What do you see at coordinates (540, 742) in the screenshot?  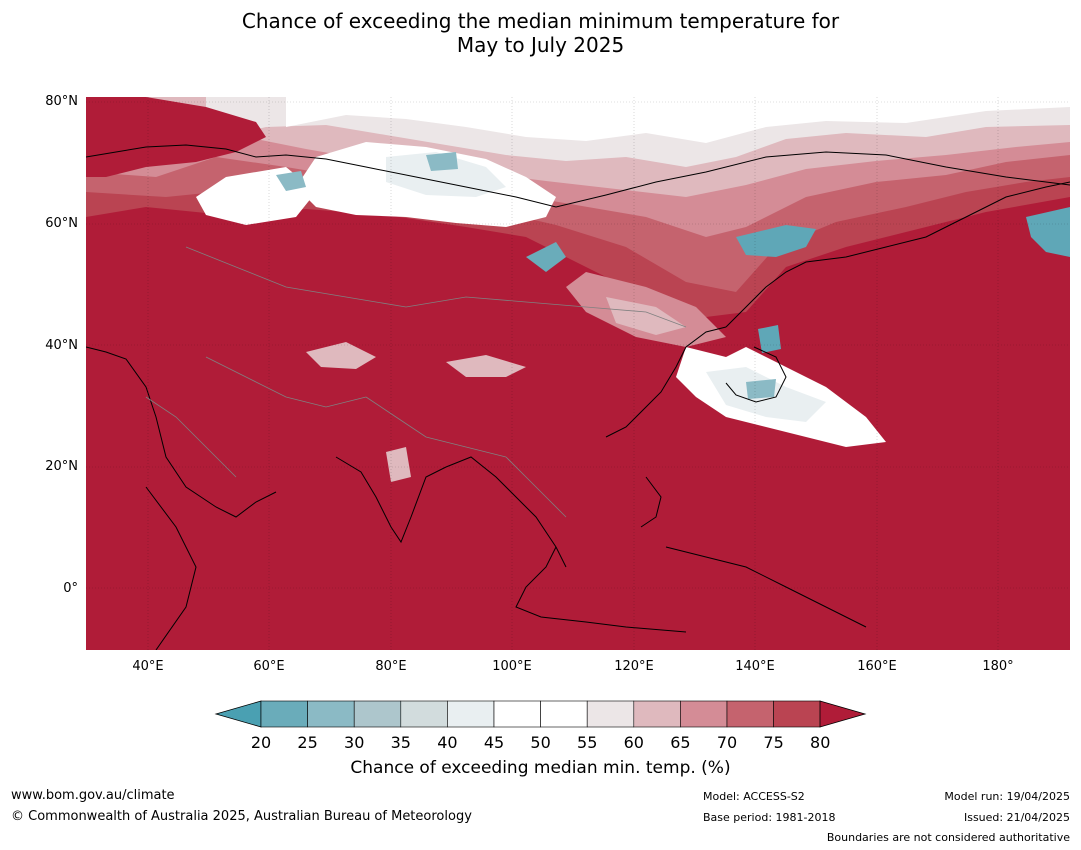 I see `legend-tick-label: 50` at bounding box center [540, 742].